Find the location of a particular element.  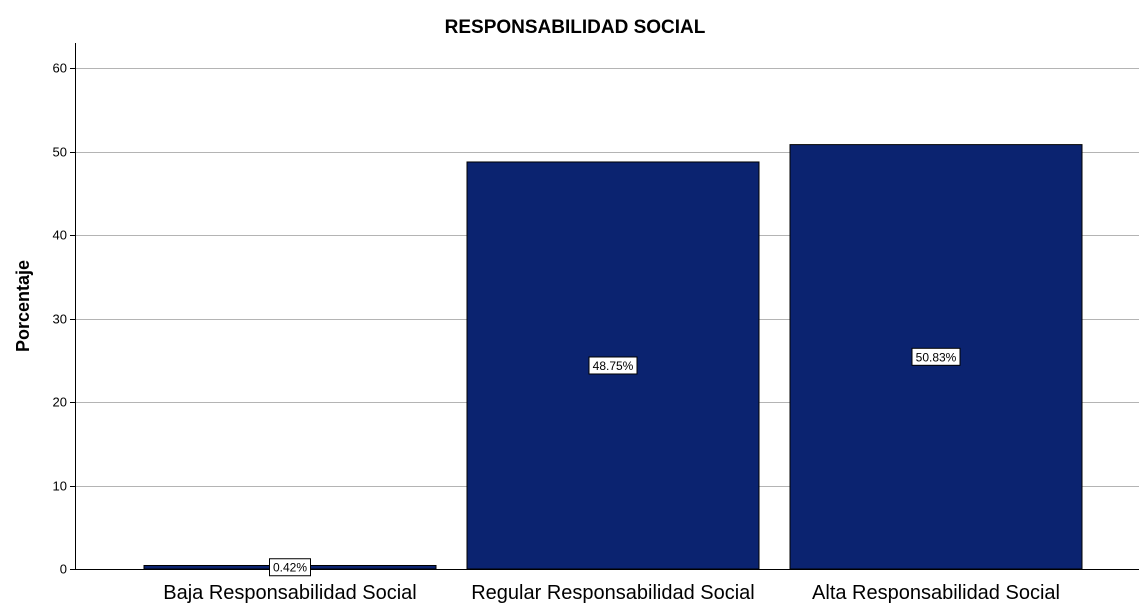

x-tick-label: Regular Responsabilidad Social is located at coordinates (613, 592).